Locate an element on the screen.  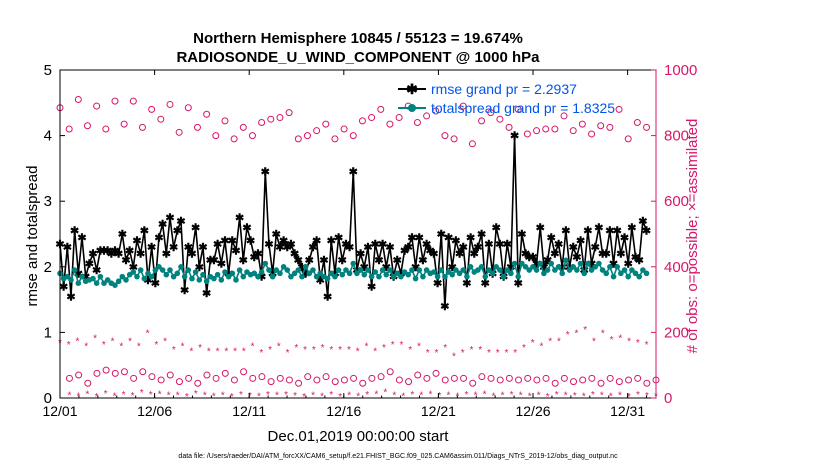
y-left-tick-label: 2 is located at coordinates (48, 267).